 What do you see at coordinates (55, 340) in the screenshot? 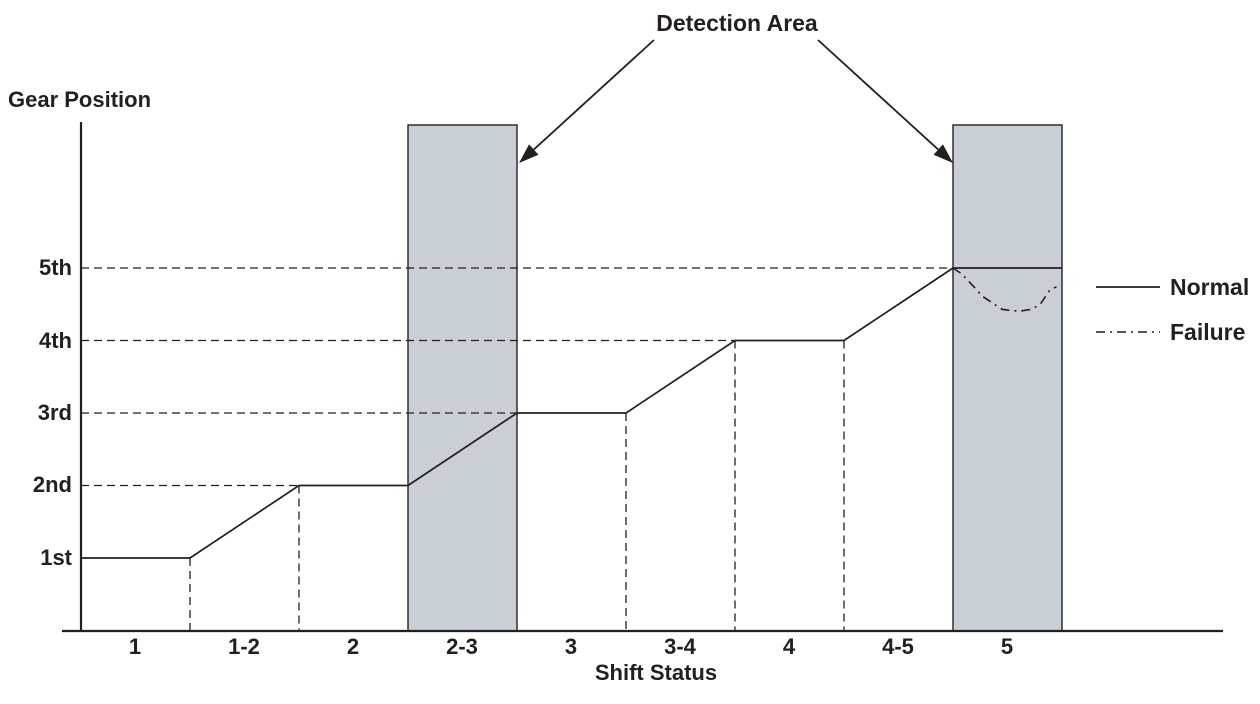
I see `y-tick-4th: 4th` at bounding box center [55, 340].